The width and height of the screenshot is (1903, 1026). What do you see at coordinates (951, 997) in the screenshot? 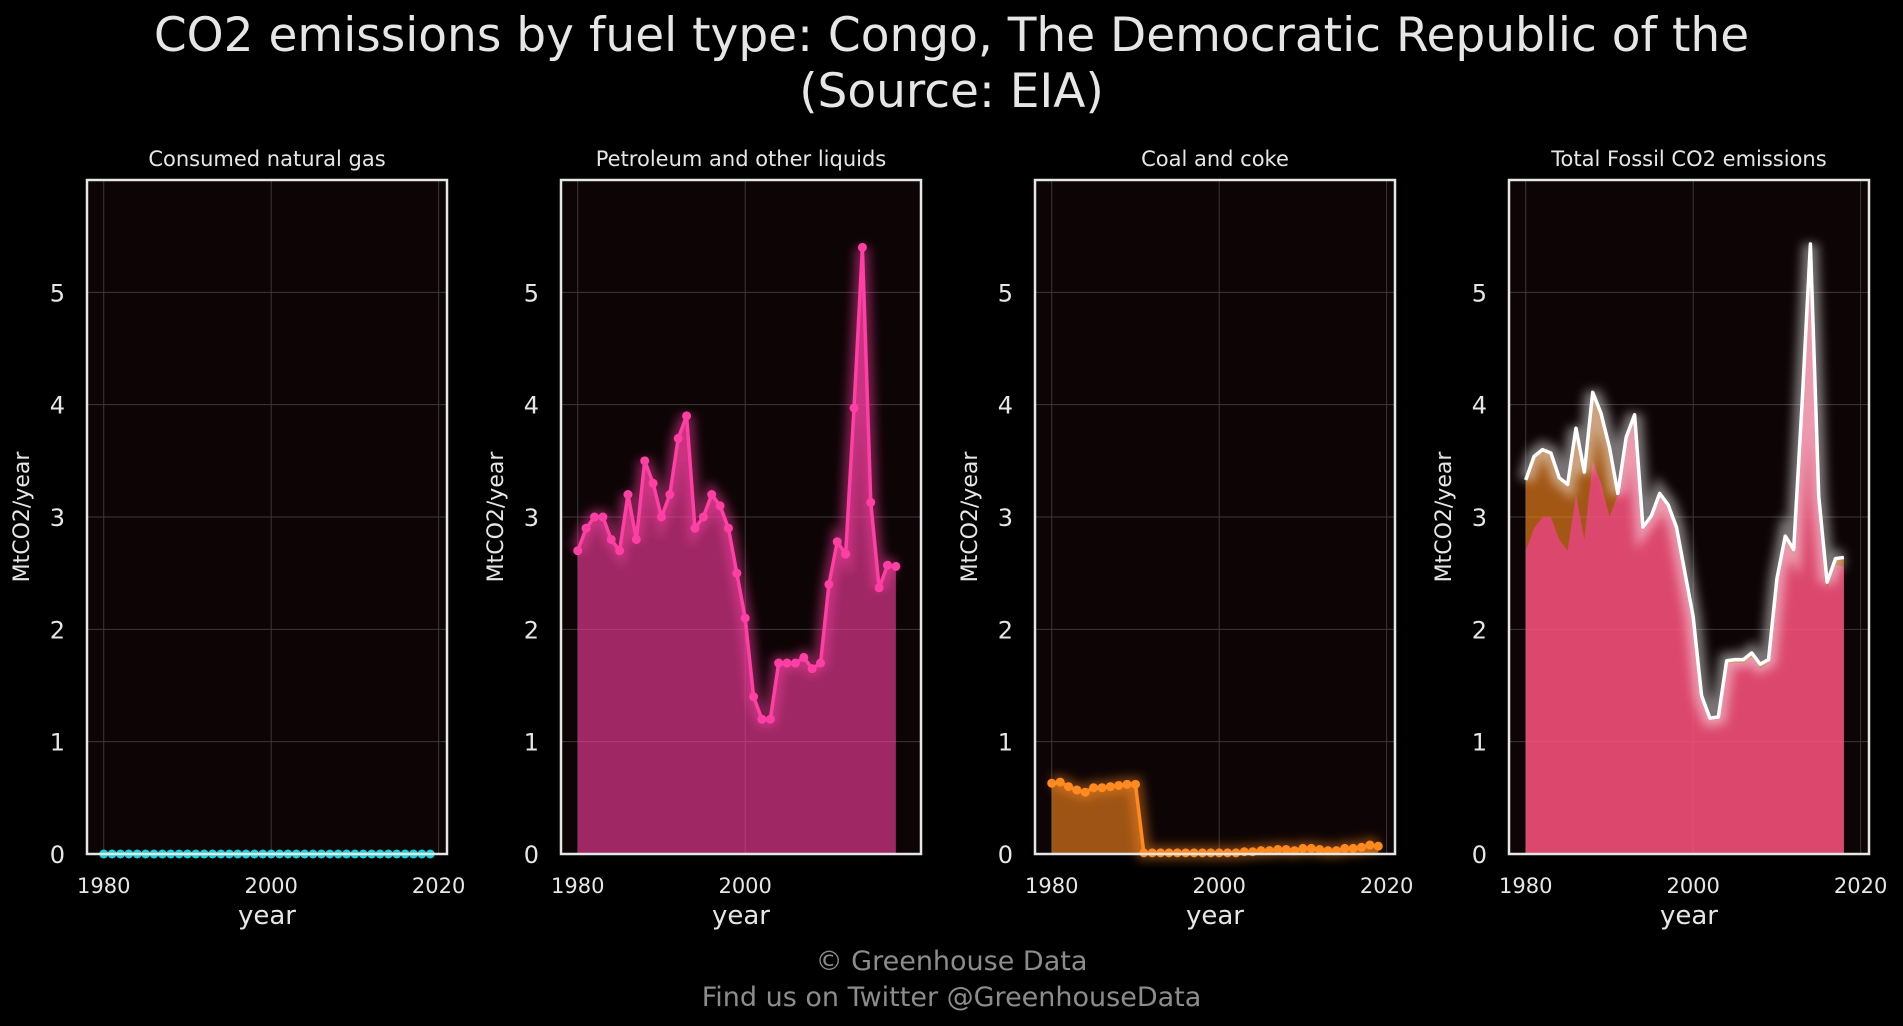
I see `footer-twitter: Find us on Twitter @GreenhouseData` at bounding box center [951, 997].